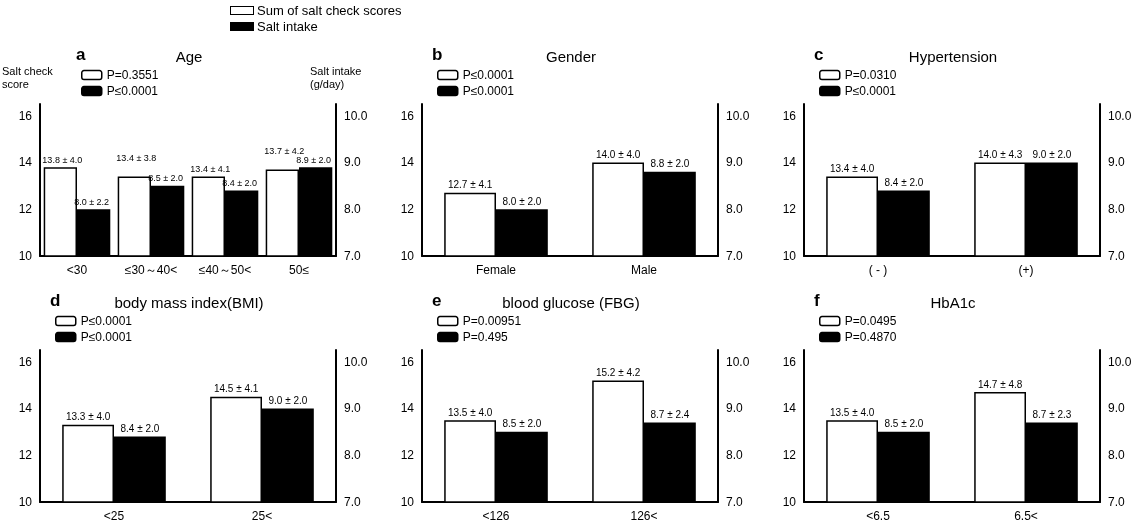  What do you see at coordinates (470, 185) in the screenshot?
I see `data-label: 12.7 ± 4.1` at bounding box center [470, 185].